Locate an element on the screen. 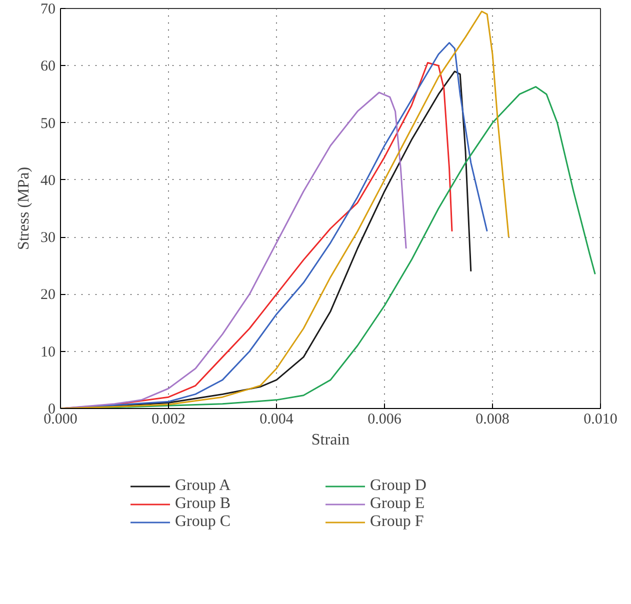  y-tick-label: 50 is located at coordinates (48, 124).